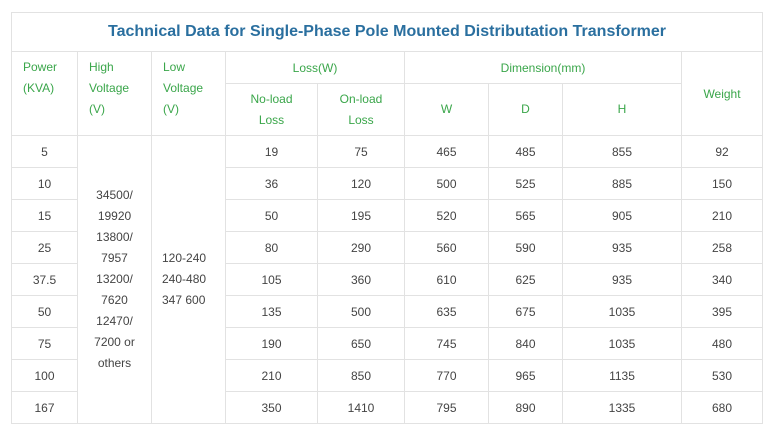 The width and height of the screenshot is (776, 435). I want to click on cell-h: 885, so click(622, 183).